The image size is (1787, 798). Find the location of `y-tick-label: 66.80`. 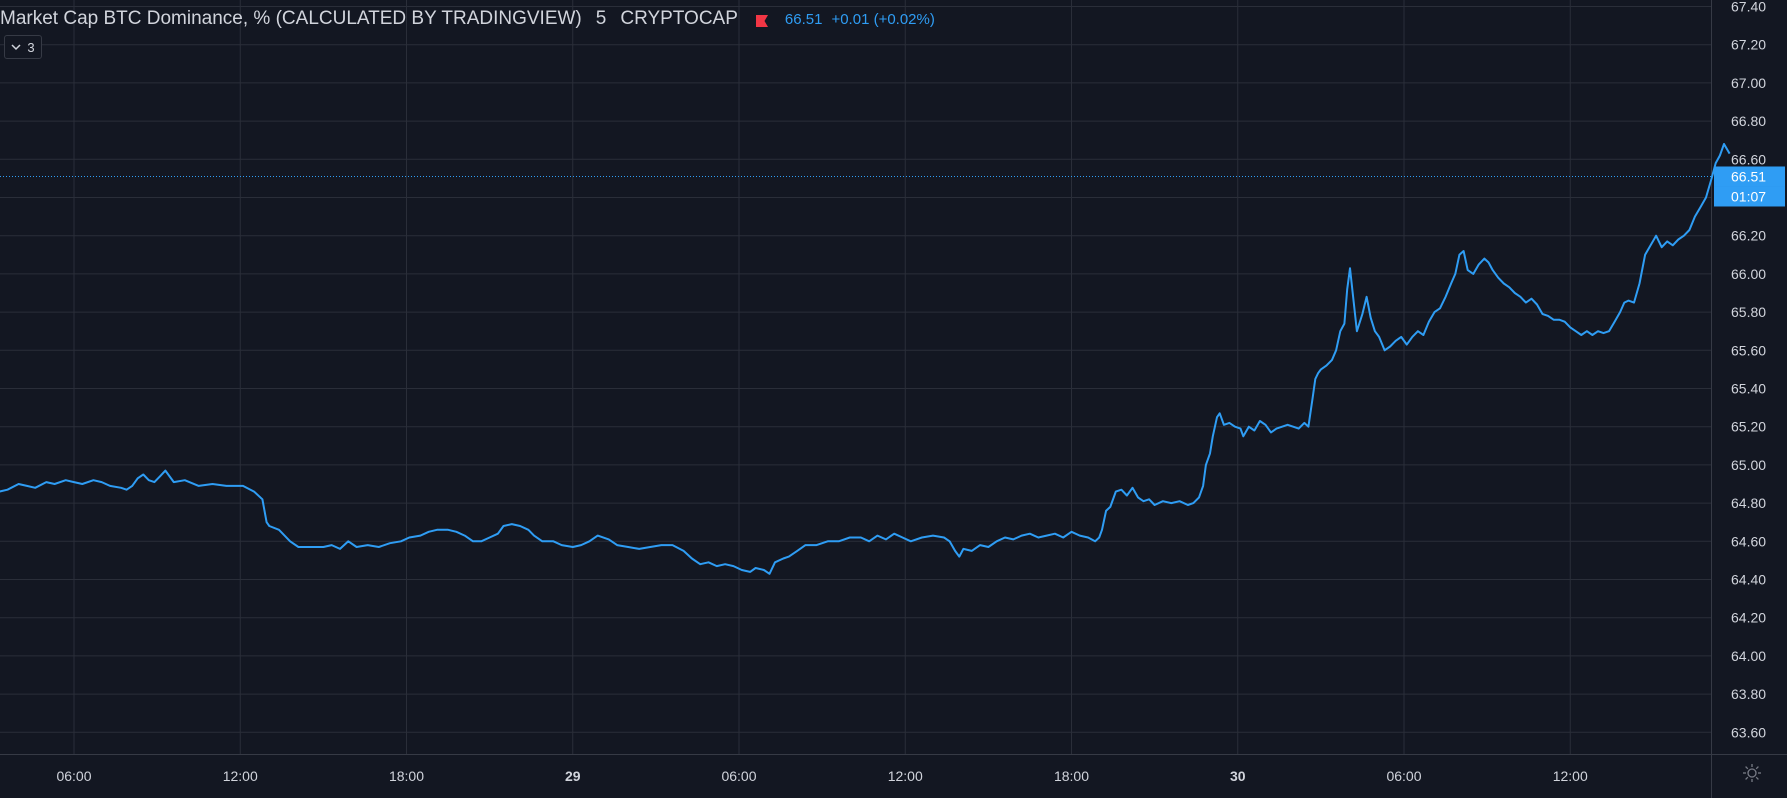

y-tick-label: 66.80 is located at coordinates (1748, 121).